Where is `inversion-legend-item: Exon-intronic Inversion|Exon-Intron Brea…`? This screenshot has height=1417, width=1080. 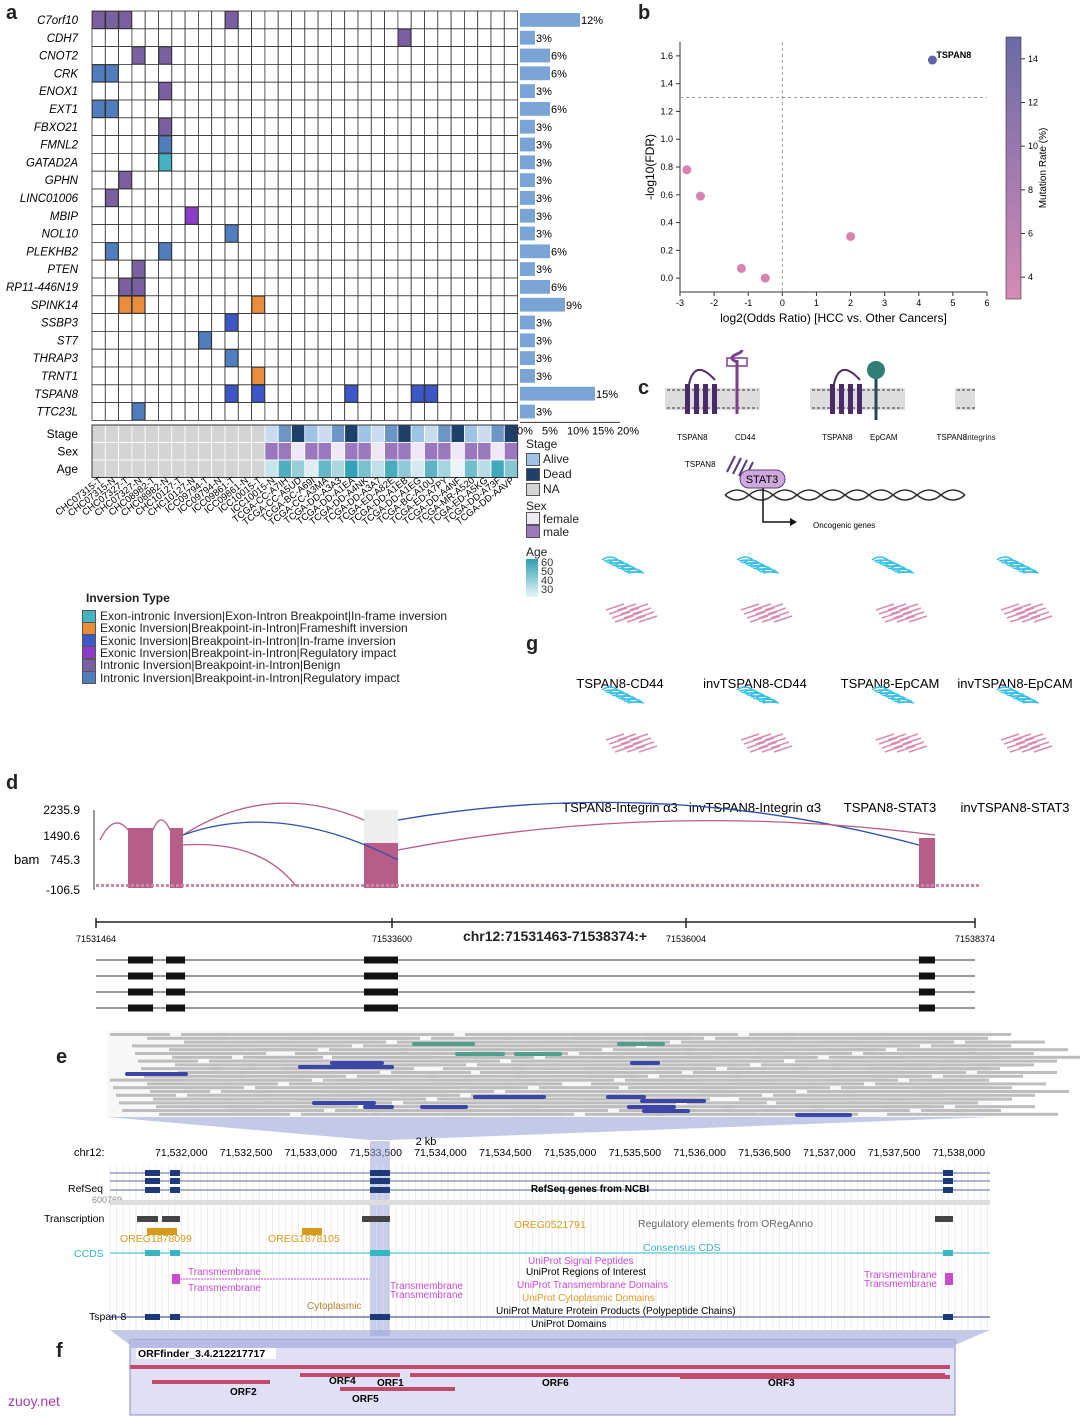 inversion-legend-item: Exon-intronic Inversion|Exon-Intron Brea… is located at coordinates (264, 616).